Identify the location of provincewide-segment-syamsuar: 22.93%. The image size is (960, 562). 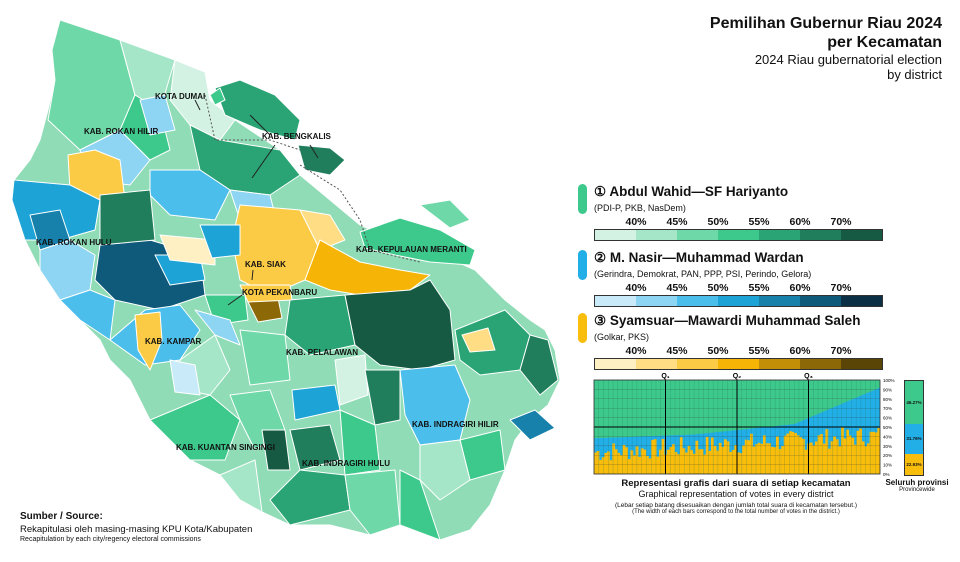
(914, 464).